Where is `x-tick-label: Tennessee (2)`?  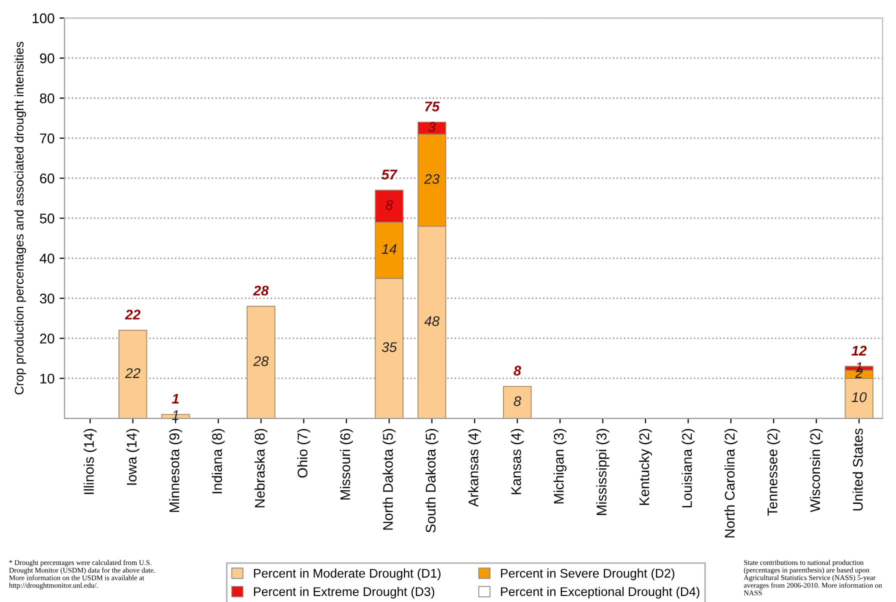 x-tick-label: Tennessee (2) is located at coordinates (773, 472).